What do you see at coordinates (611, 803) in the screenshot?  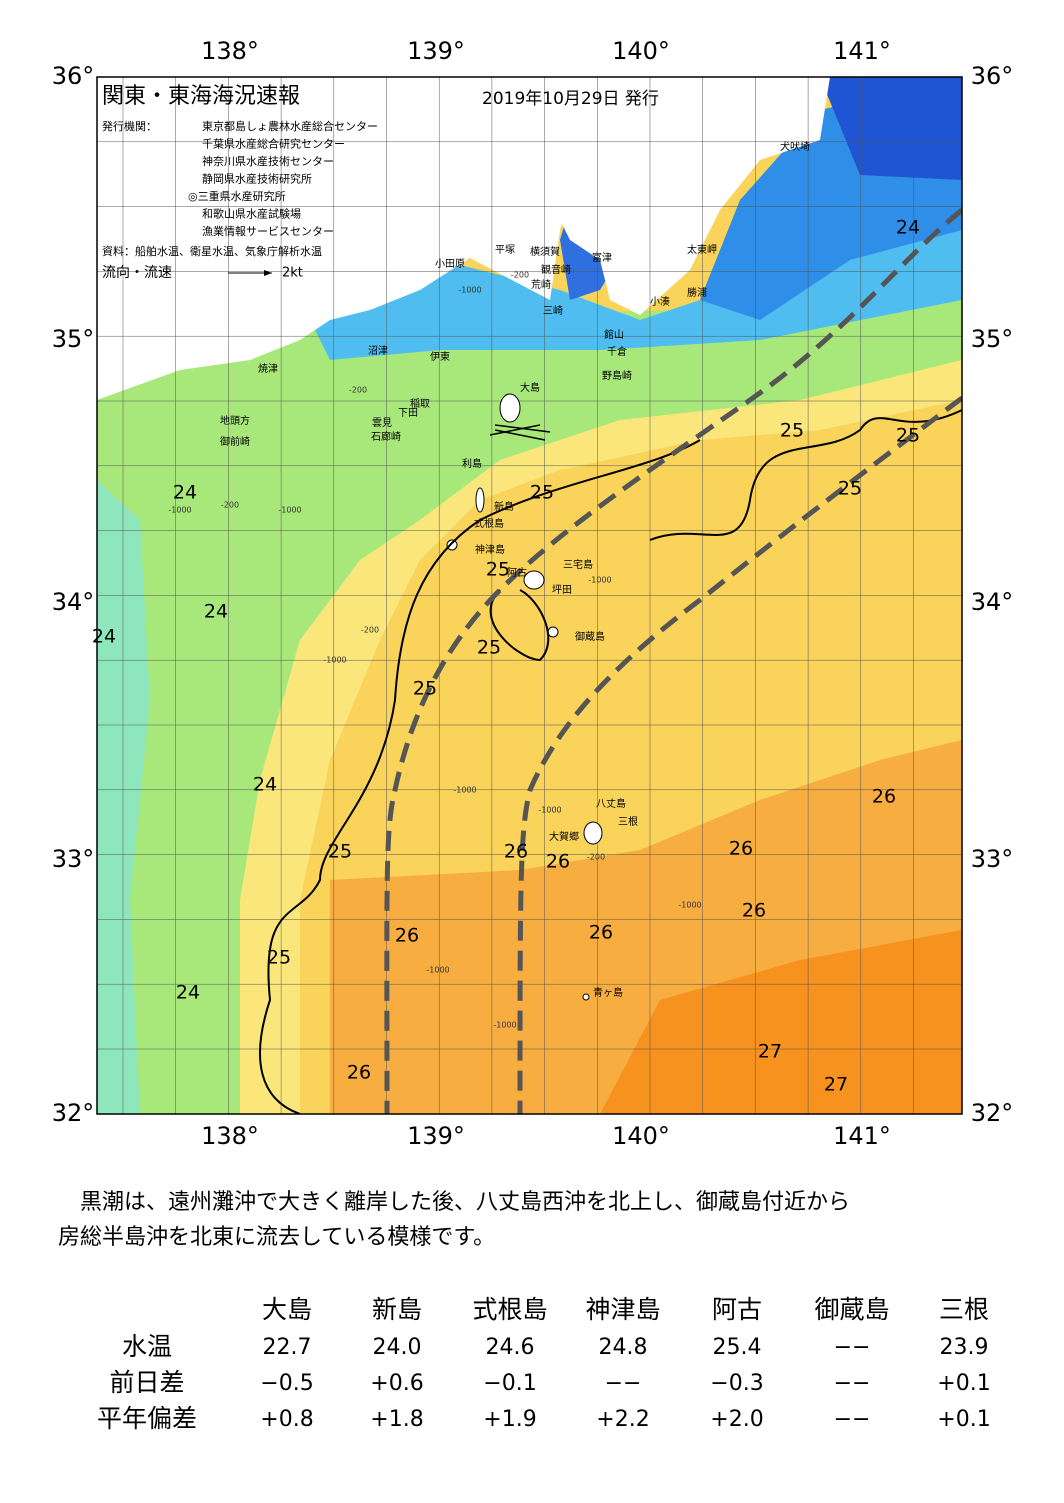 I see `place-name: 八丈島` at bounding box center [611, 803].